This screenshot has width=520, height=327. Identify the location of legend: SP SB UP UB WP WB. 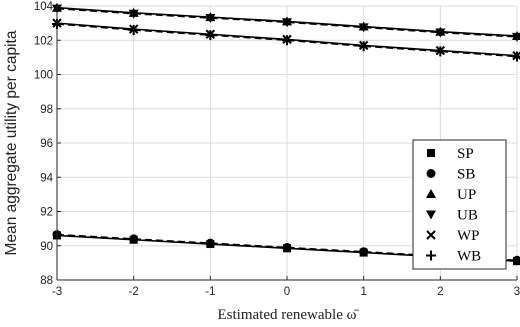
(459, 204).